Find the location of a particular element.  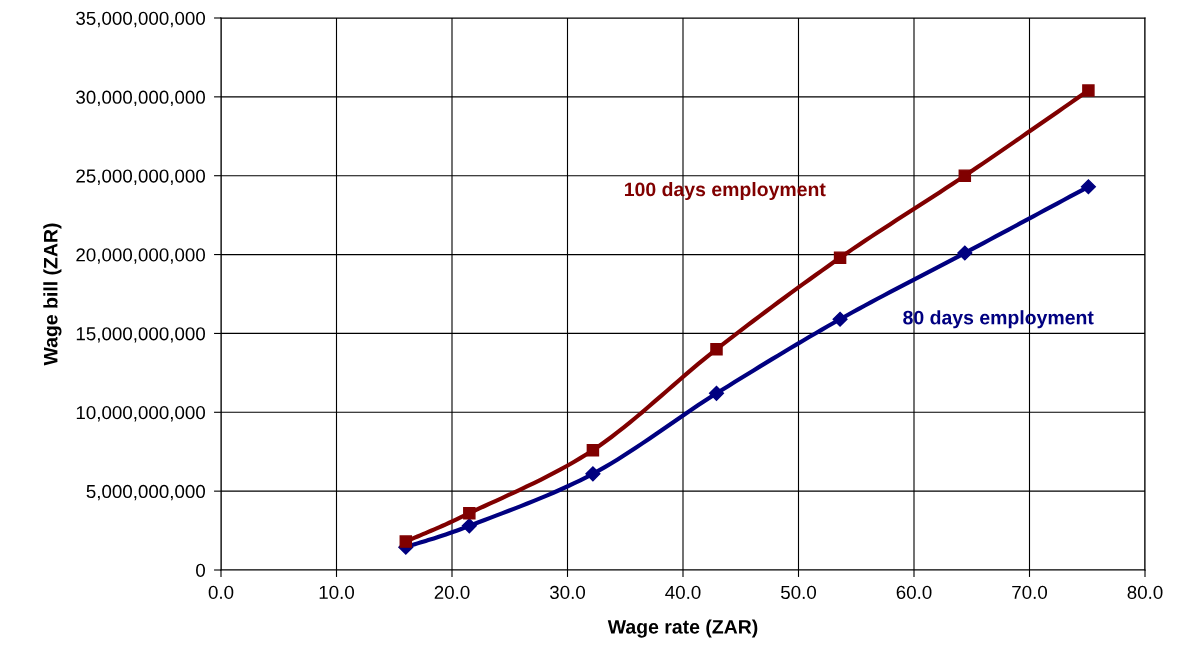

x-tick-label: 70.0 is located at coordinates (1030, 592).